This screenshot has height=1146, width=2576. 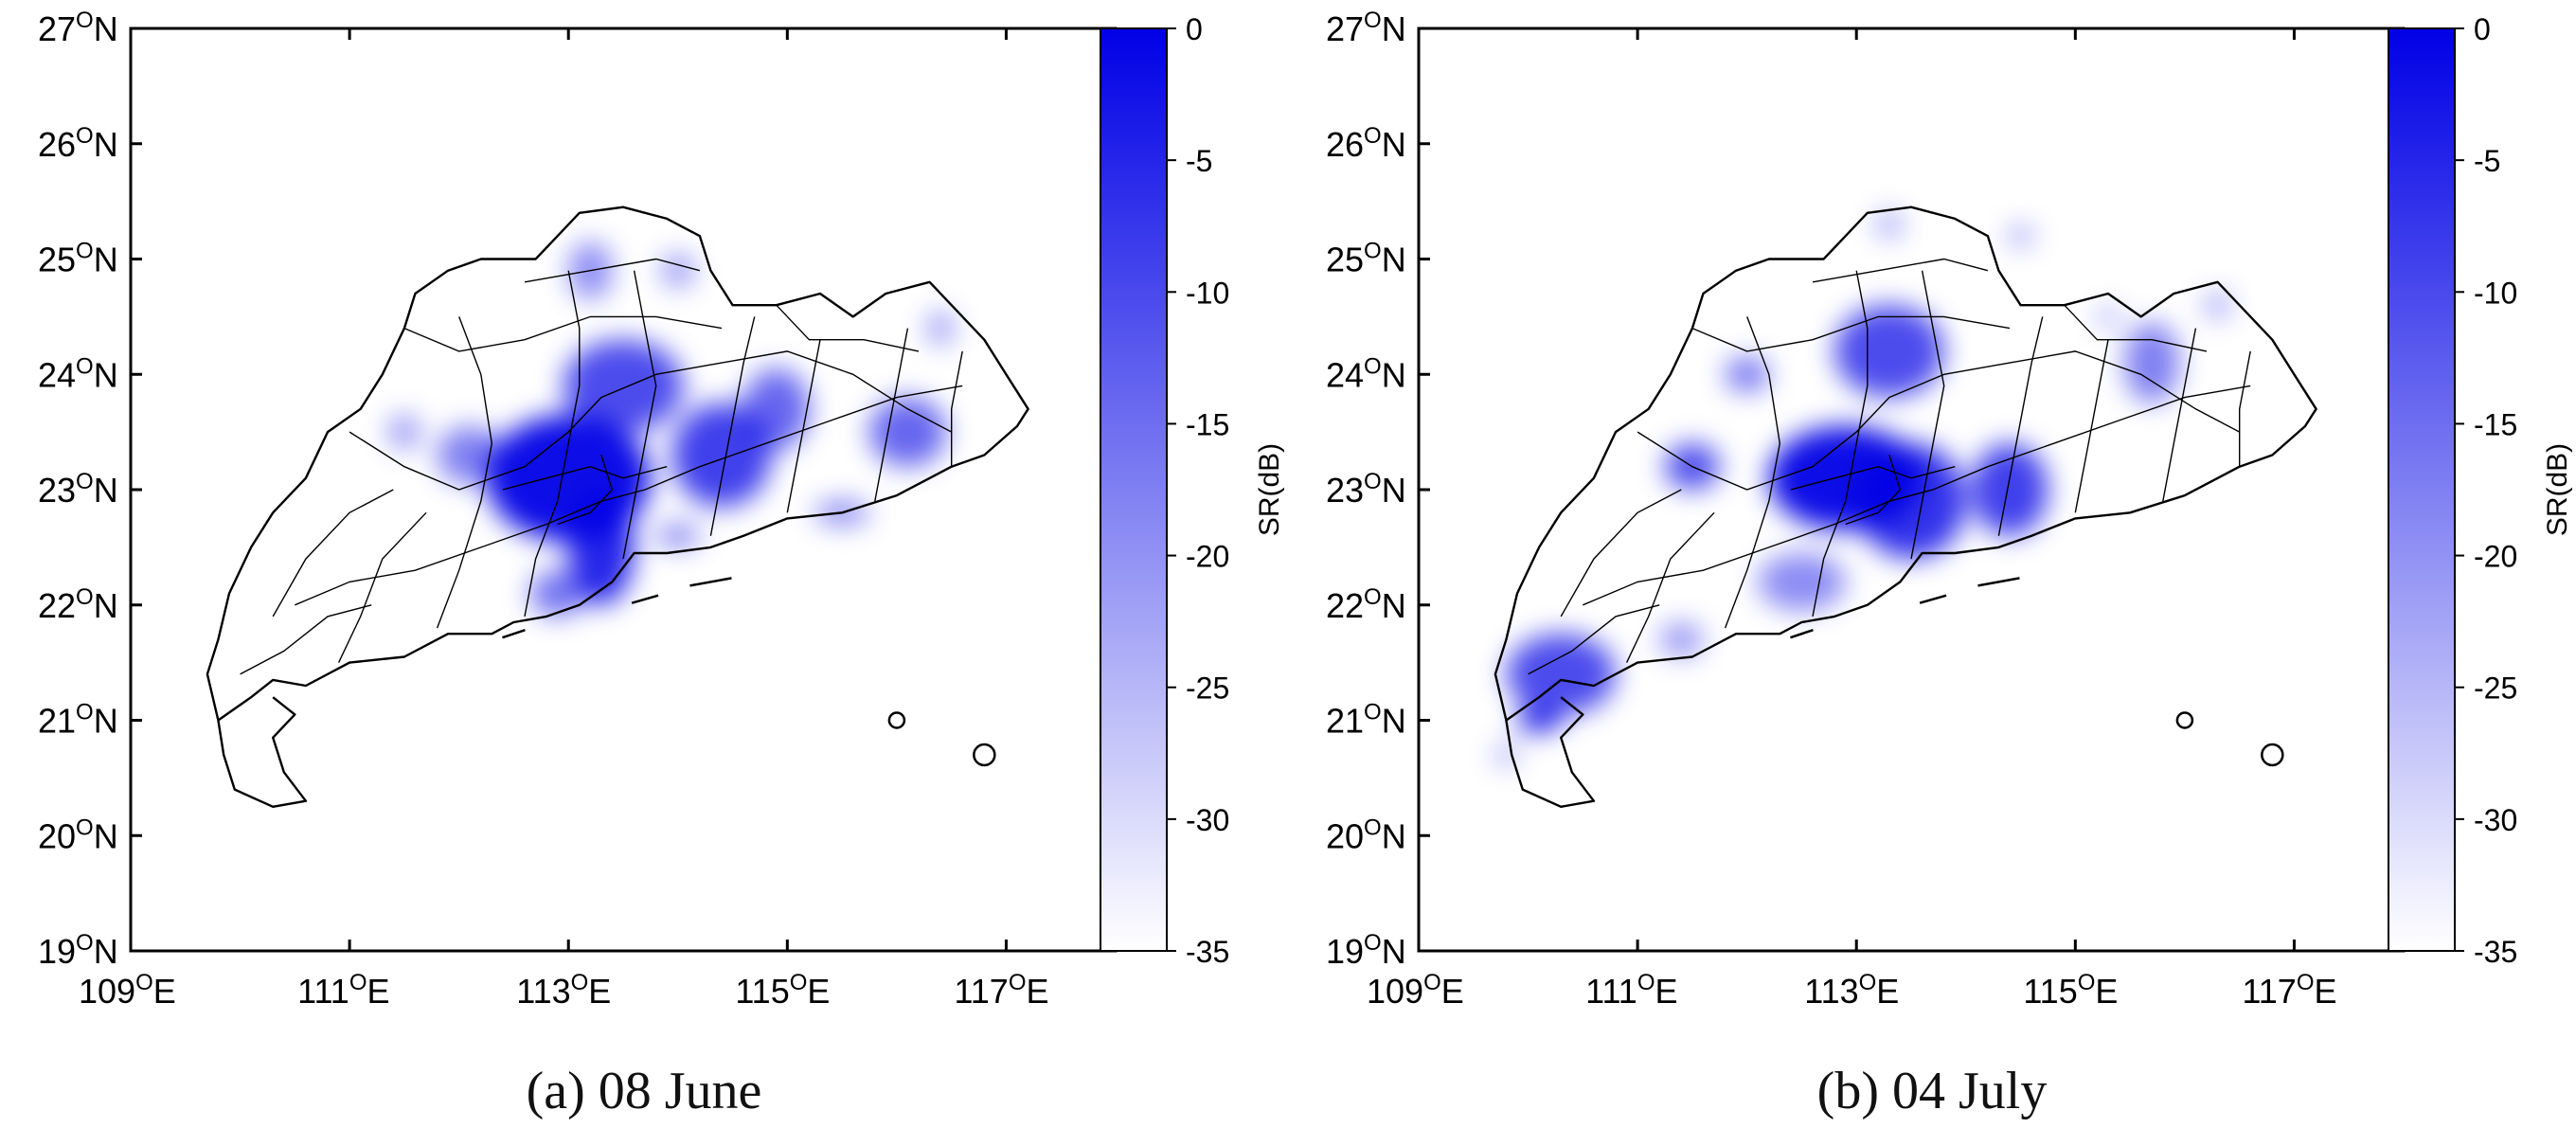 What do you see at coordinates (644, 1091) in the screenshot?
I see `panel-caption: (a) 08 June` at bounding box center [644, 1091].